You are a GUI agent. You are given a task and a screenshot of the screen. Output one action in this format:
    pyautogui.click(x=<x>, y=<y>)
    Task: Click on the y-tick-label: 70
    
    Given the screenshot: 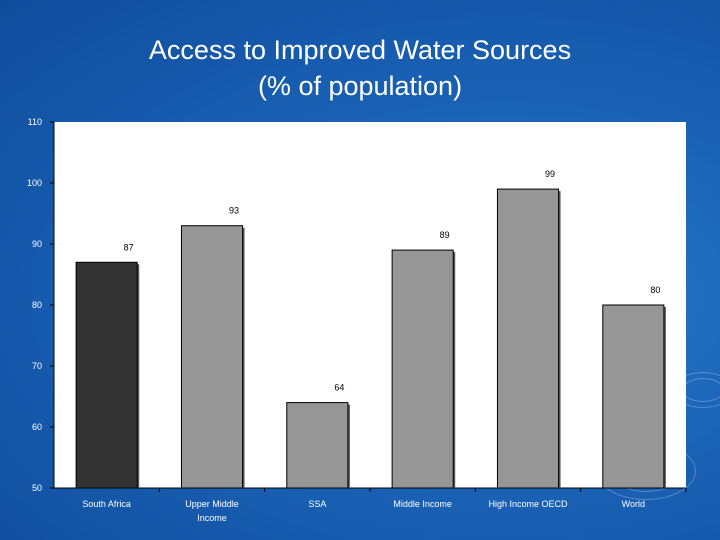 What is the action you would take?
    pyautogui.click(x=37, y=366)
    